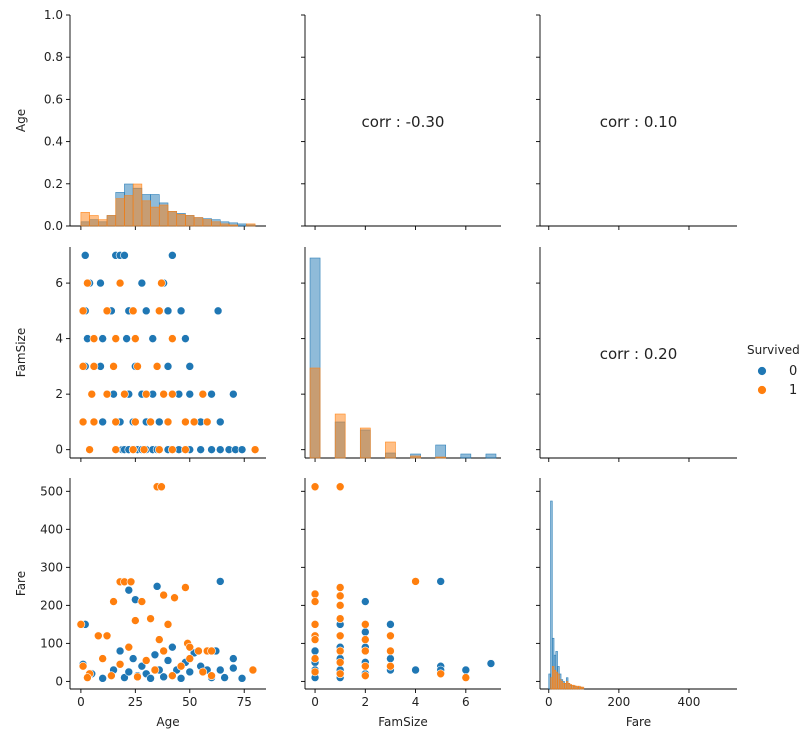 The width and height of the screenshot is (812, 741). I want to click on y-tick-label: 100, so click(51, 643).